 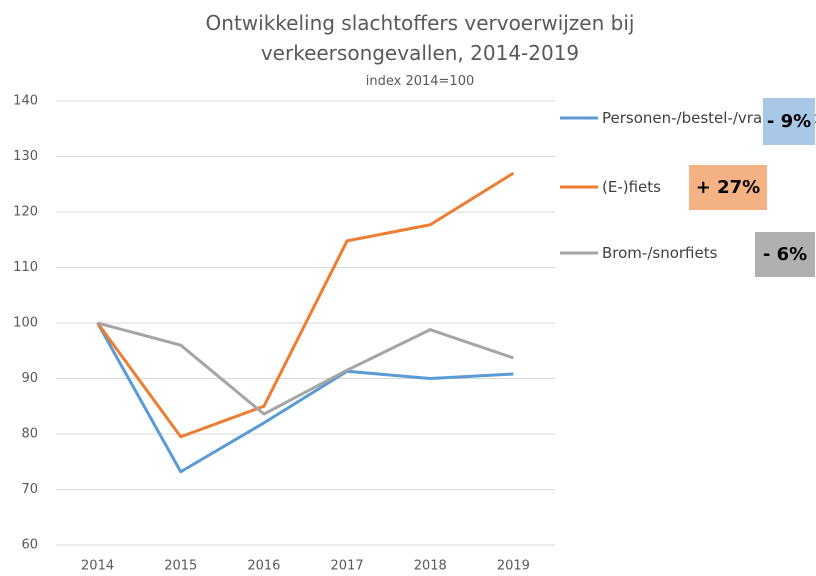 I want to click on x-tick-label: 2019, so click(x=513, y=566).